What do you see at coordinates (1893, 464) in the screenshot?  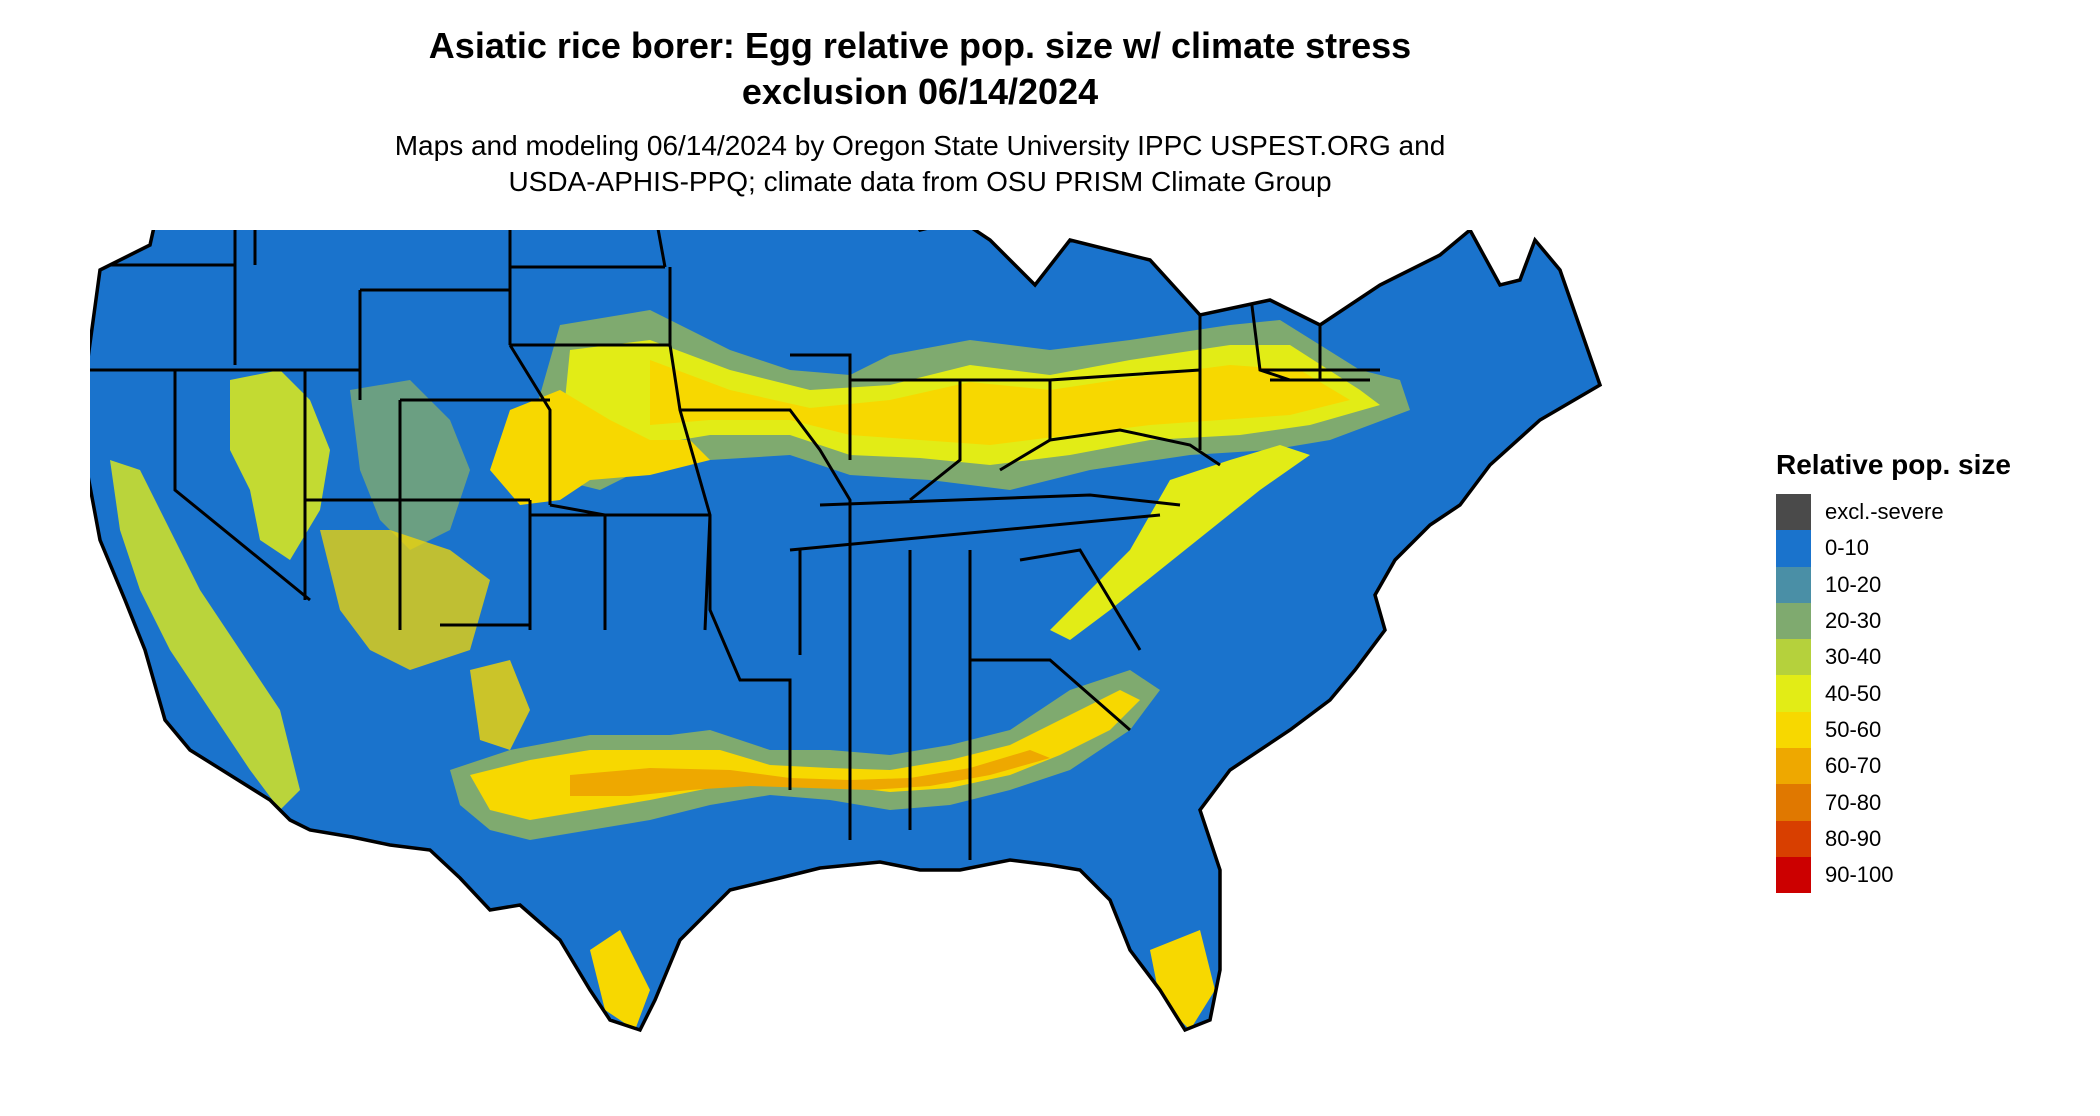 I see `legend-title: Relative pop. size` at bounding box center [1893, 464].